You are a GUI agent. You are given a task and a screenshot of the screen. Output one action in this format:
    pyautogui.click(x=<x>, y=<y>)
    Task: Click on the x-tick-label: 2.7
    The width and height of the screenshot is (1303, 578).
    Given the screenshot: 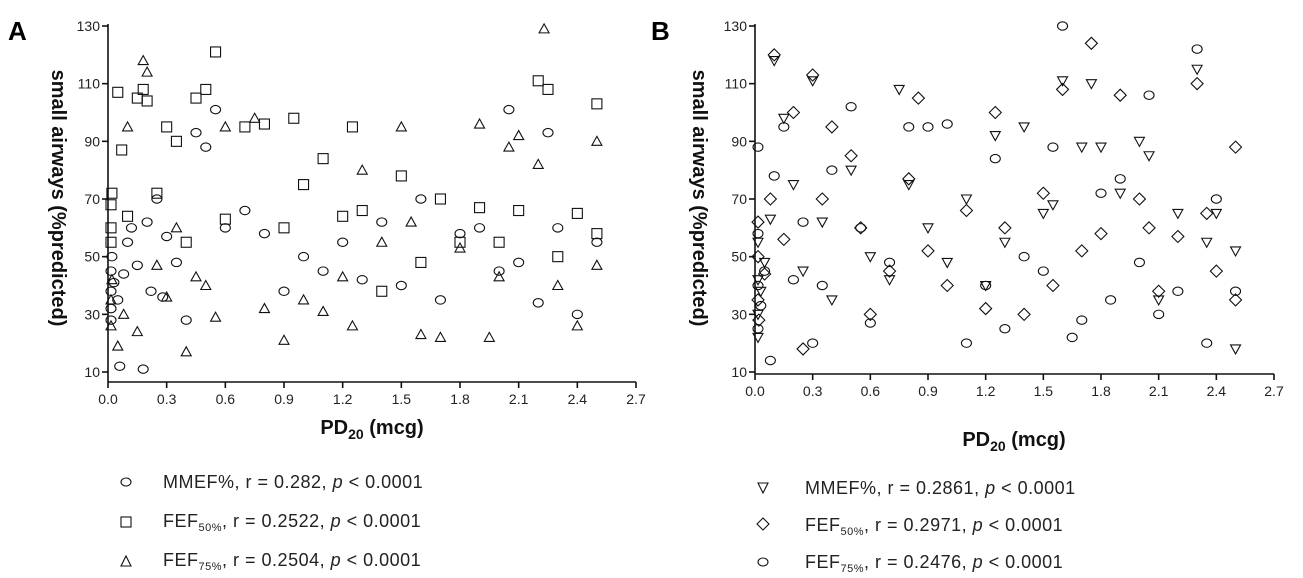 What is the action you would take?
    pyautogui.click(x=1274, y=391)
    